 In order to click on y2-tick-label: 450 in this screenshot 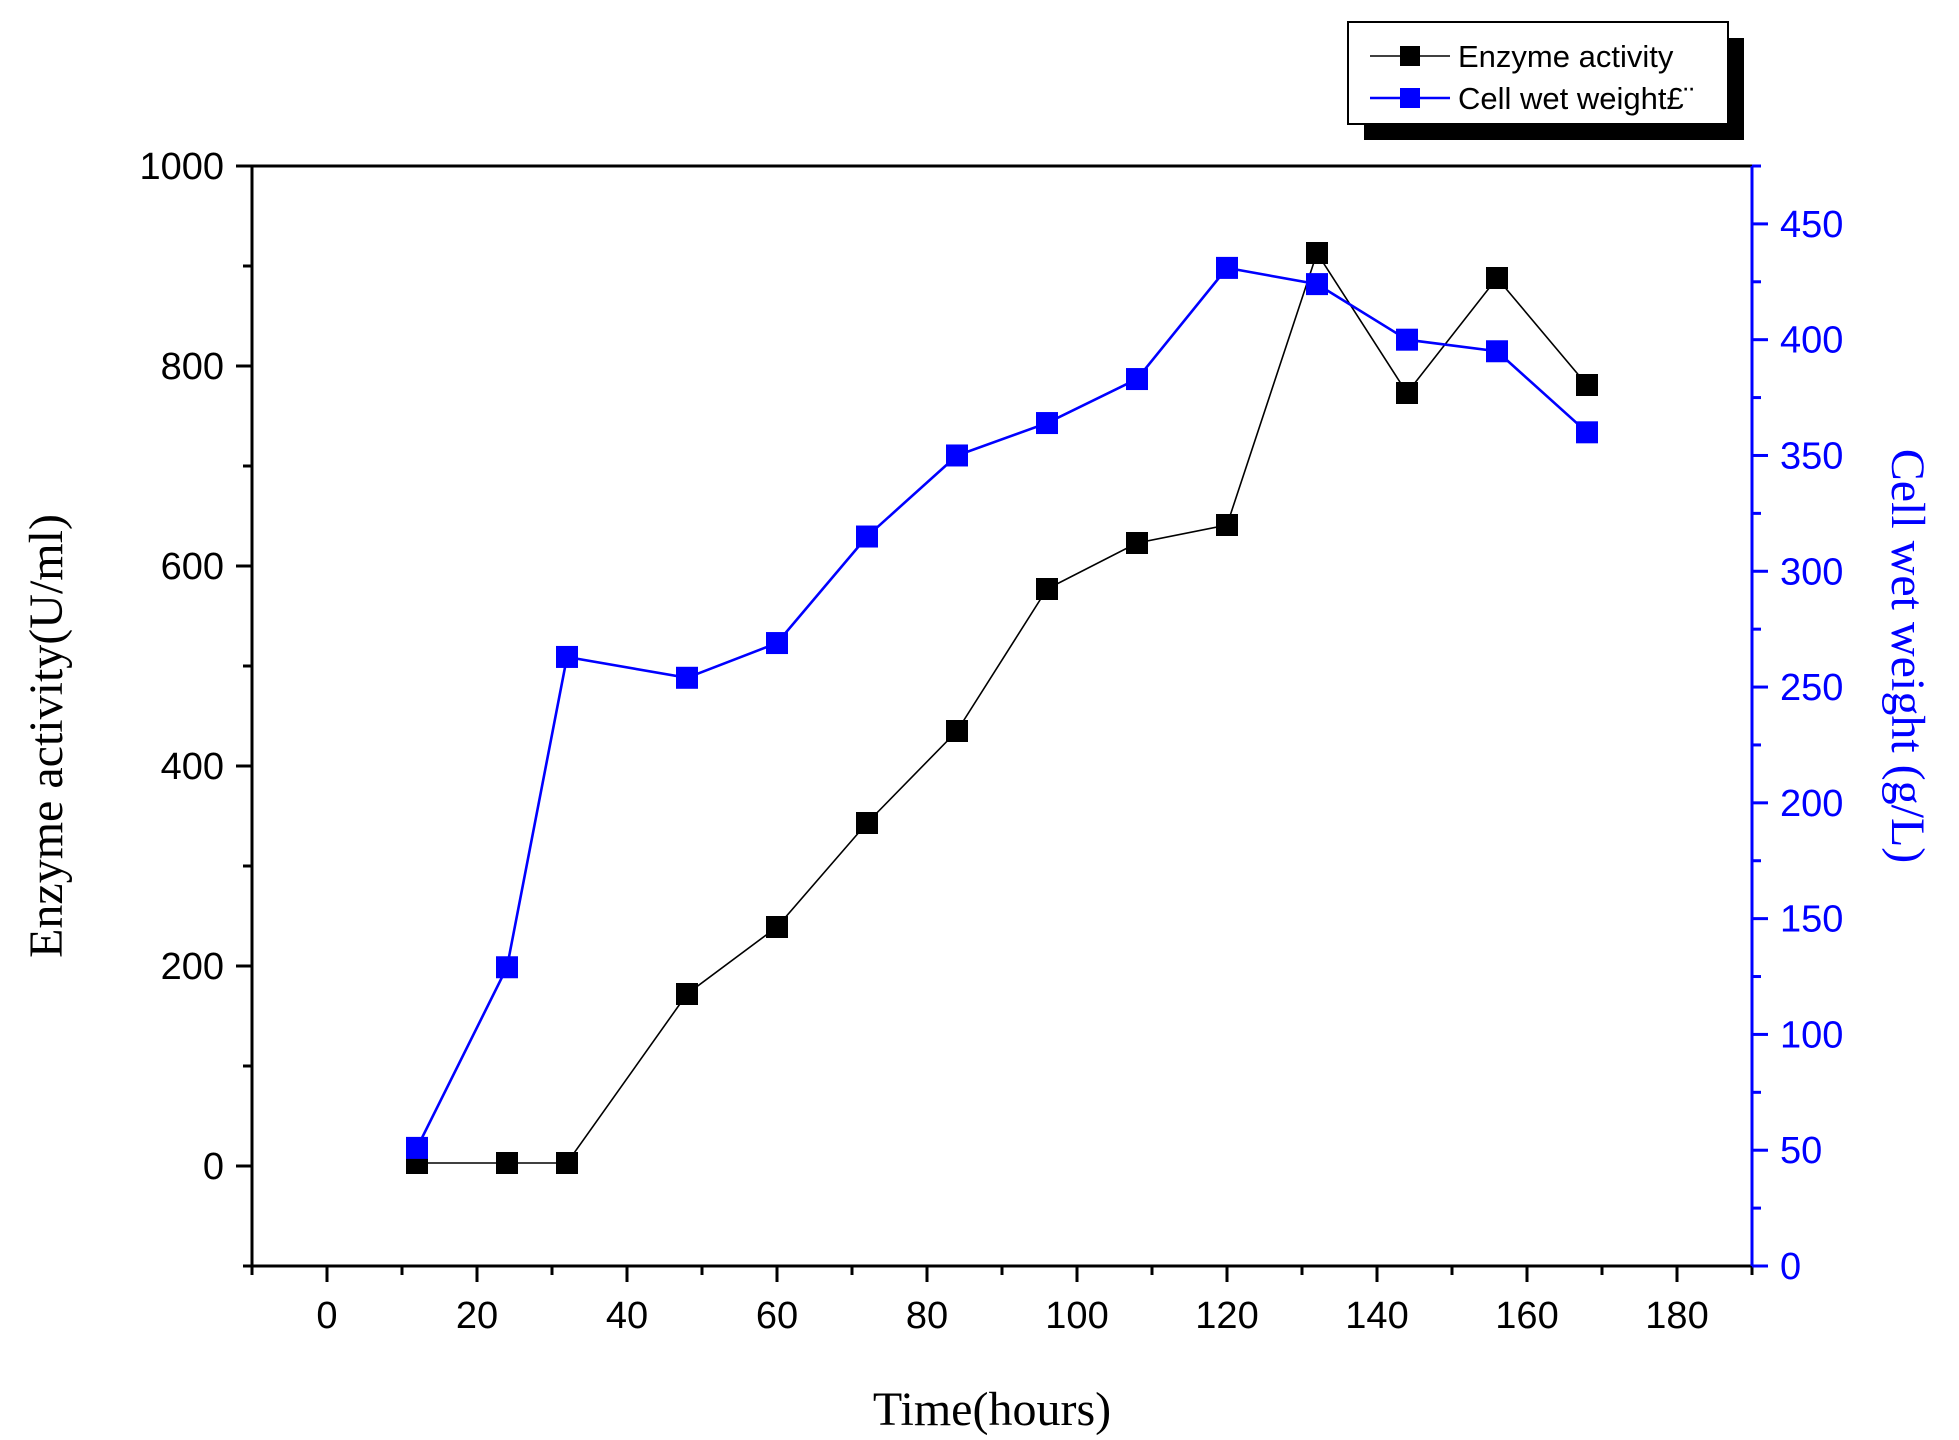, I will do `click(1811, 225)`.